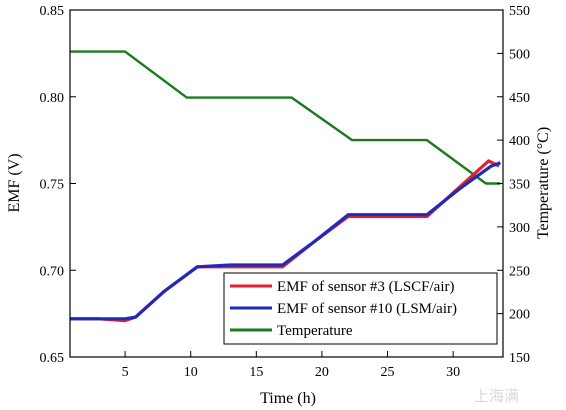 Image resolution: width=566 pixels, height=410 pixels. I want to click on legend-label-sensor3: EMF of sensor #3 (LSCF/air), so click(366, 287).